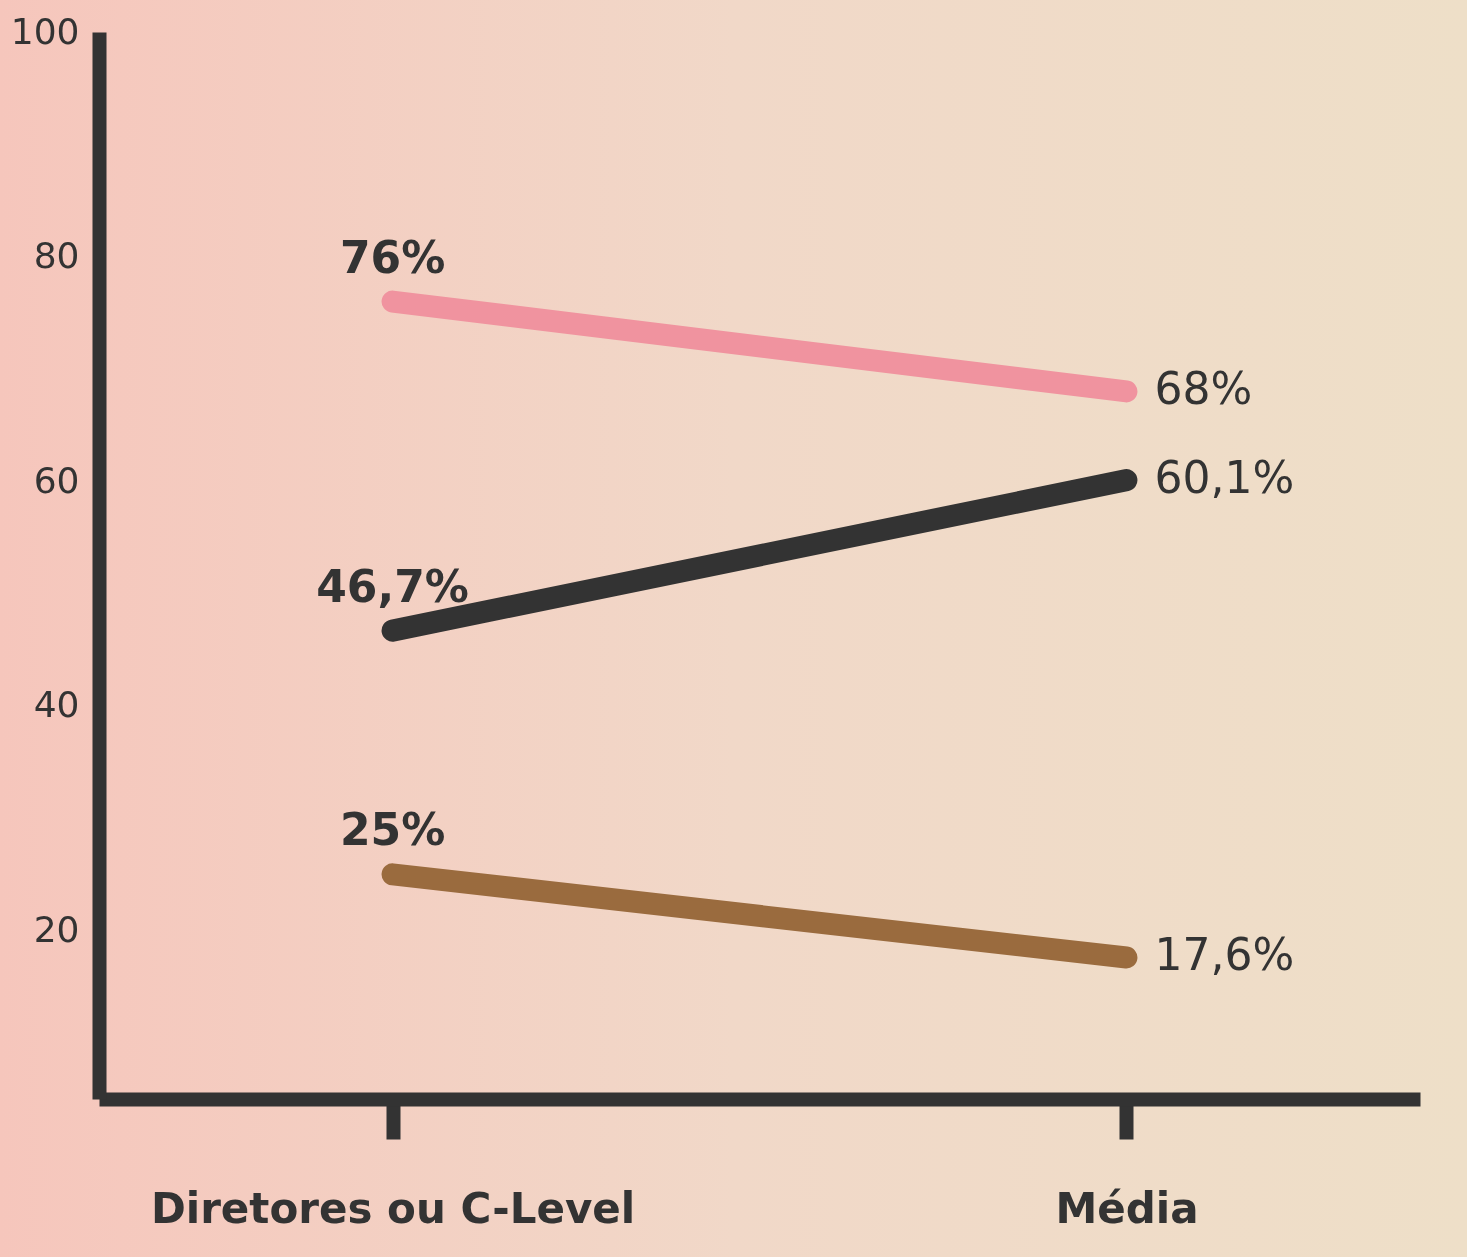 The height and width of the screenshot is (1257, 1467). What do you see at coordinates (392, 586) in the screenshot?
I see `data-label: 46,7%` at bounding box center [392, 586].